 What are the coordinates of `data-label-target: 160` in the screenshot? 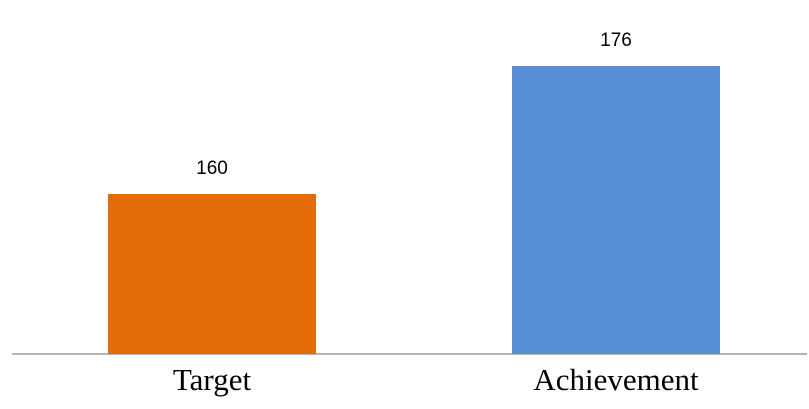 It's located at (212, 168).